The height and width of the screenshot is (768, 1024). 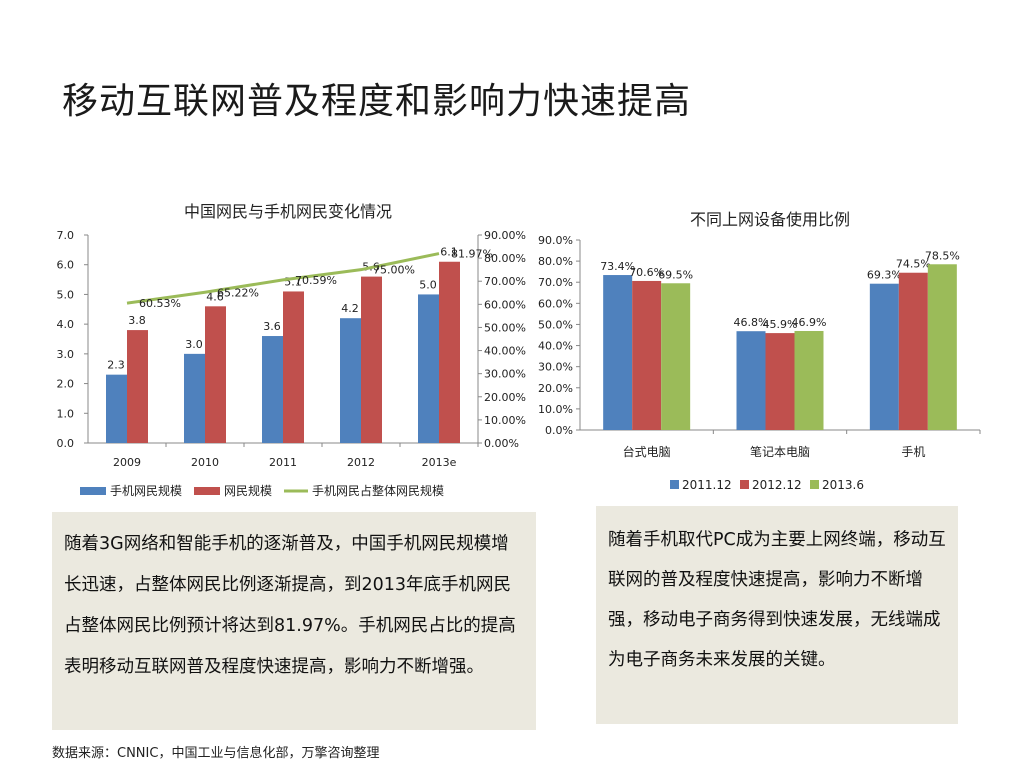 I want to click on chart2-legend-label: 2013.6, so click(x=843, y=485).